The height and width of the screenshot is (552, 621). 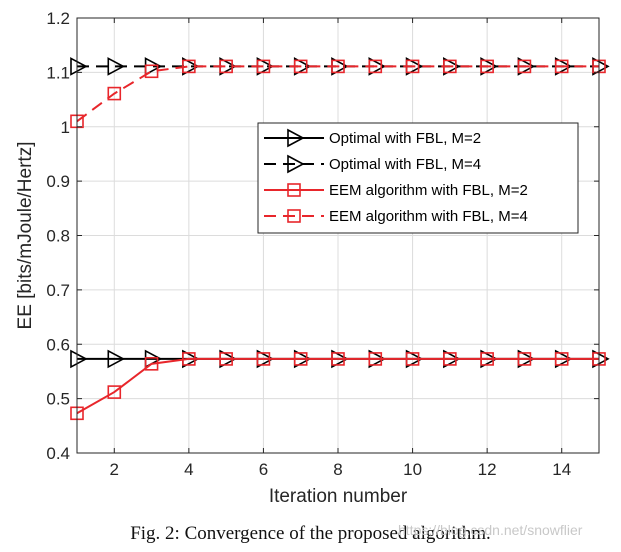 I want to click on y-tick-label: 1.1, so click(x=58, y=72).